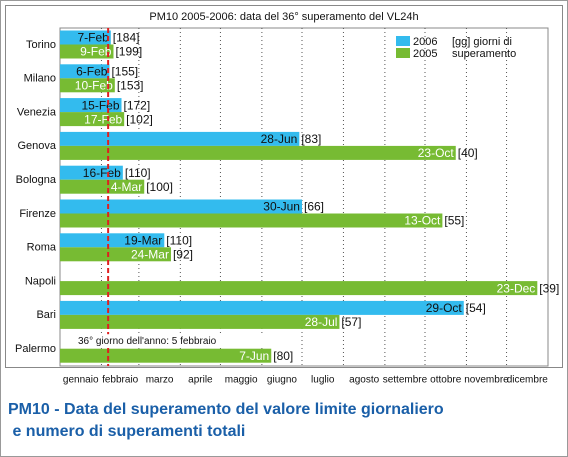  I want to click on value-label: 29-Oct, so click(444, 308).